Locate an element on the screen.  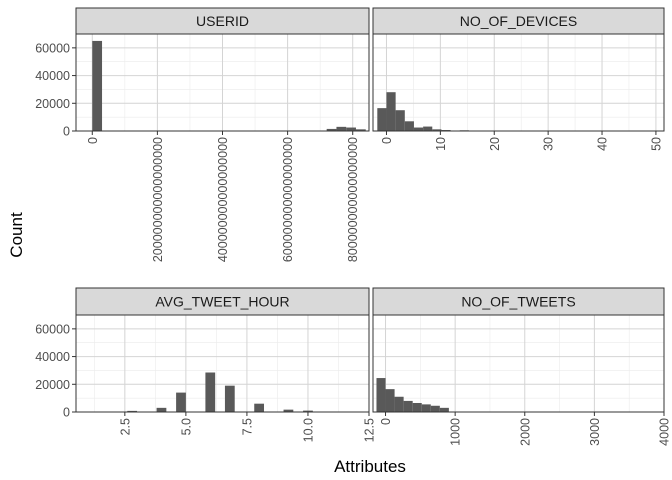
facet-strip-label: AVG_TWEET_HOUR is located at coordinates (222, 302).